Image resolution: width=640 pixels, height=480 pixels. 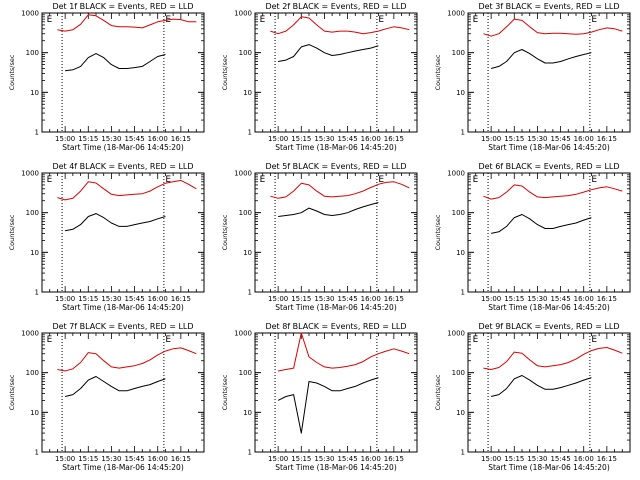 What do you see at coordinates (548, 326) in the screenshot?
I see `panel-title: Det 9f BLACK = Events, RED = LLD` at bounding box center [548, 326].